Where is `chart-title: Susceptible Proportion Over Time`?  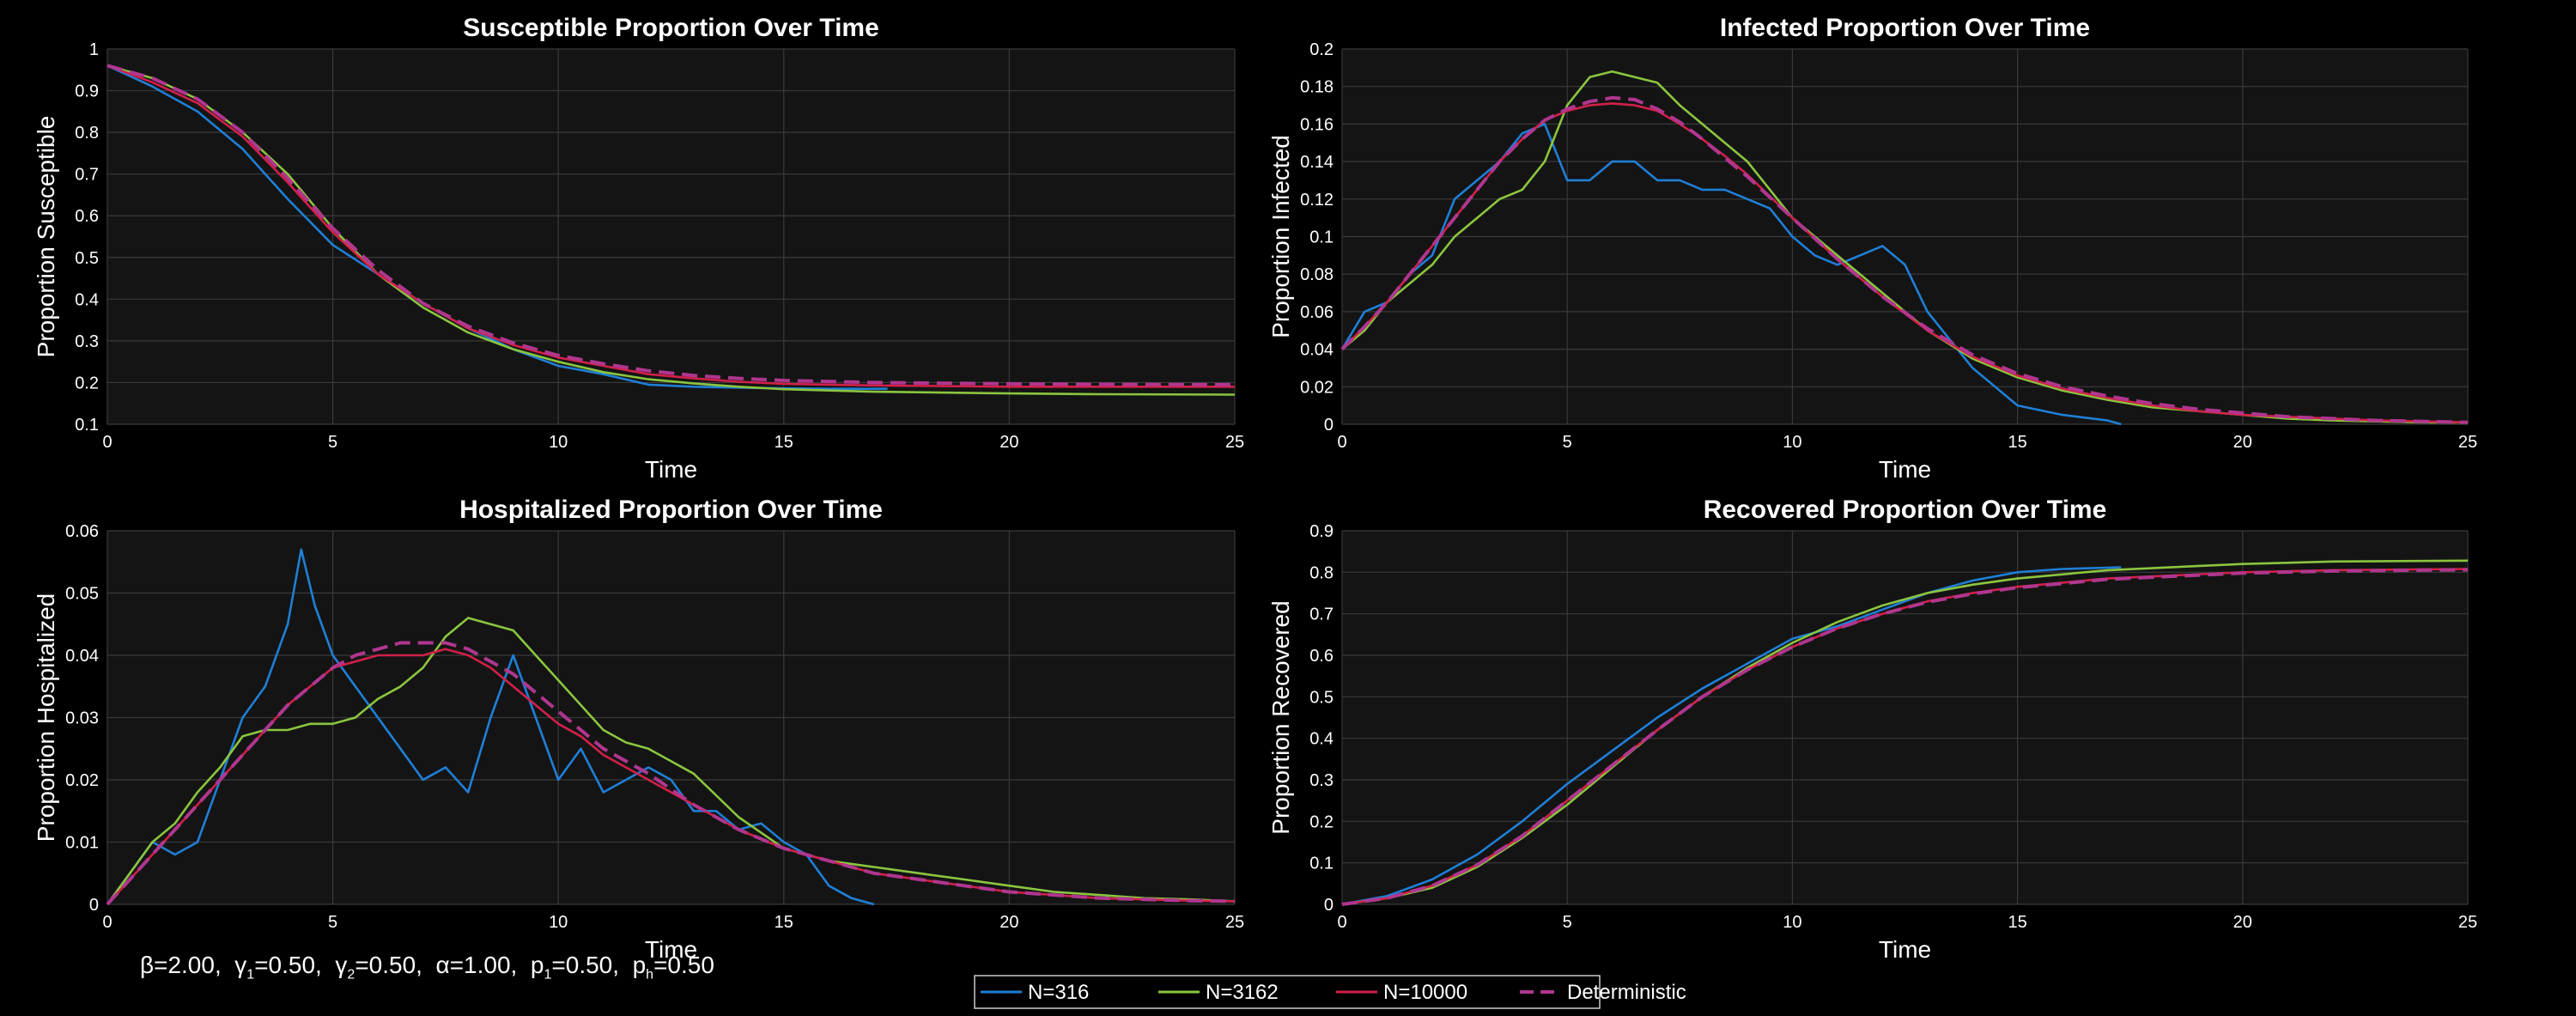 chart-title: Susceptible Proportion Over Time is located at coordinates (671, 28).